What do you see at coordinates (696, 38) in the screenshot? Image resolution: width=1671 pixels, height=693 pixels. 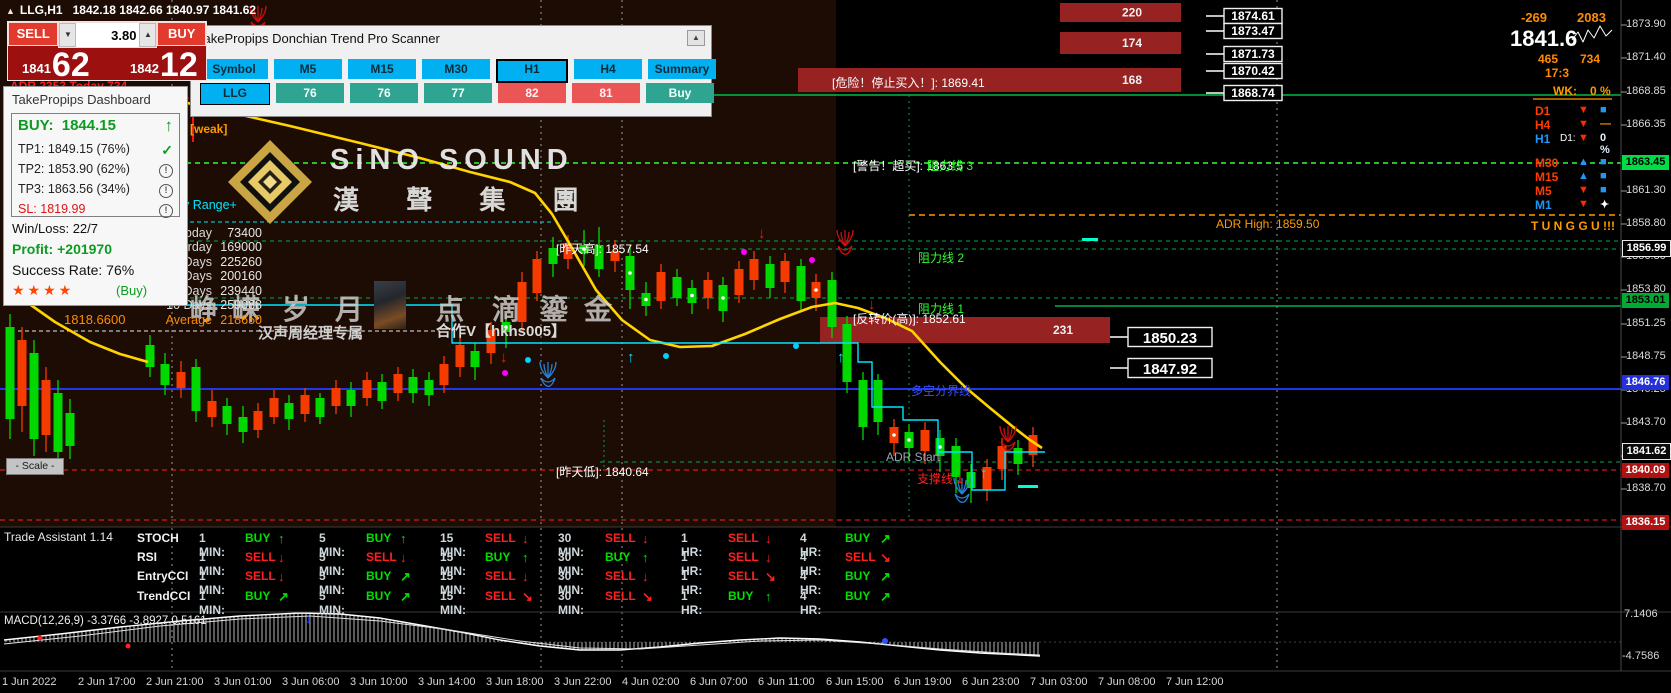 I see `scanner-minimize-button: ▲` at bounding box center [696, 38].